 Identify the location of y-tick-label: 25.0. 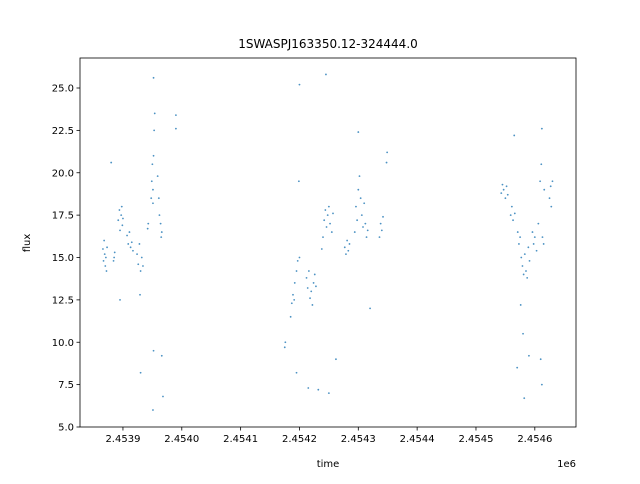
(63, 89).